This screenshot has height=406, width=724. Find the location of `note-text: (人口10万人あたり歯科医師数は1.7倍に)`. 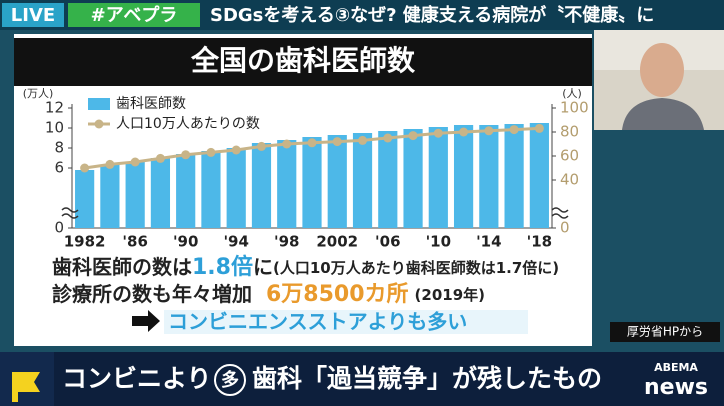

note-text: (人口10万人あたり歯科医師数は1.7倍に) is located at coordinates (416, 268).